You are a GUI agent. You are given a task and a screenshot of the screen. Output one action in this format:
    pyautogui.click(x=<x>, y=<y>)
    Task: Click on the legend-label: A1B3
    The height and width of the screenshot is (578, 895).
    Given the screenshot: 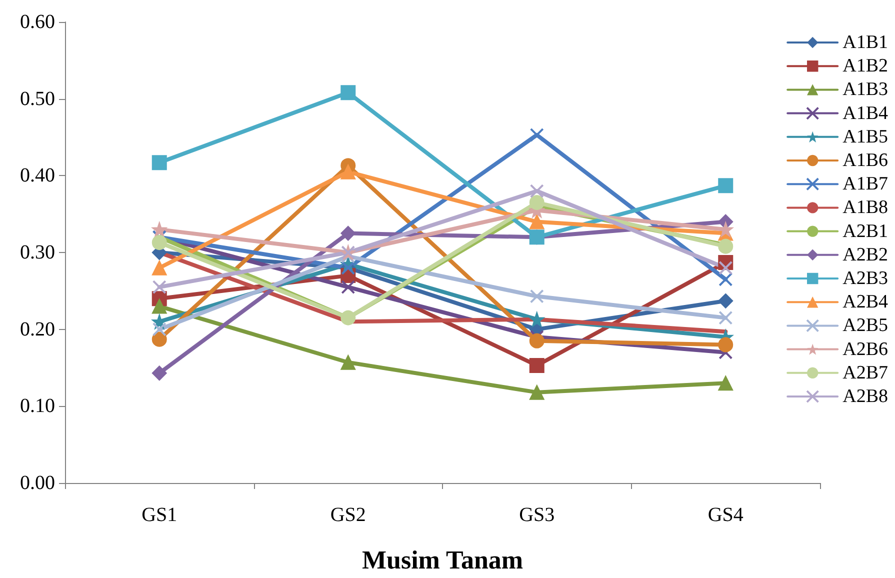 What is the action you would take?
    pyautogui.click(x=865, y=89)
    